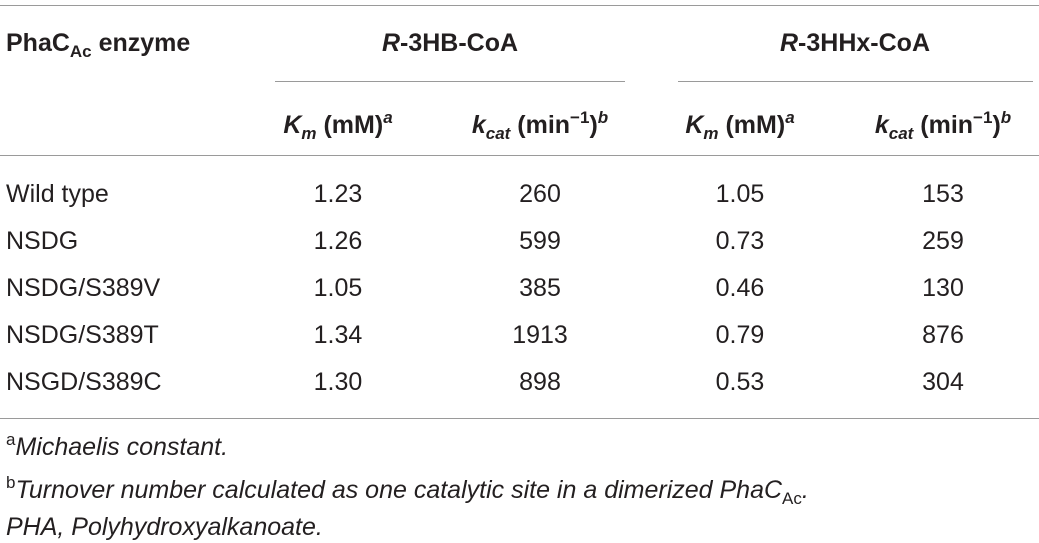  What do you see at coordinates (84, 382) in the screenshot?
I see `row-label: NSGD/S389C` at bounding box center [84, 382].